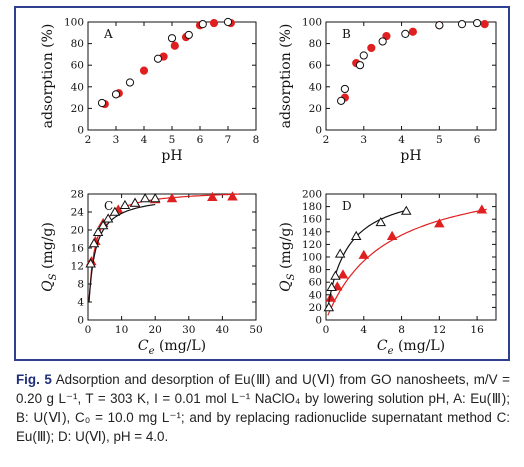 The image size is (524, 467). I want to click on y-tick-label: 200, so click(312, 195).